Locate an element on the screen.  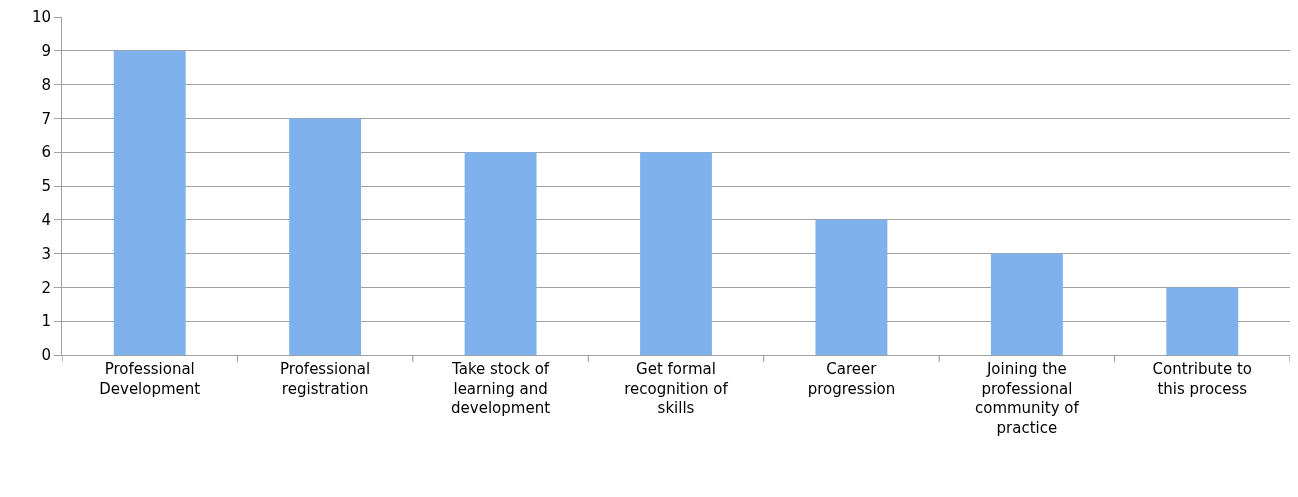
y-tick-label: 9 is located at coordinates (46, 51).